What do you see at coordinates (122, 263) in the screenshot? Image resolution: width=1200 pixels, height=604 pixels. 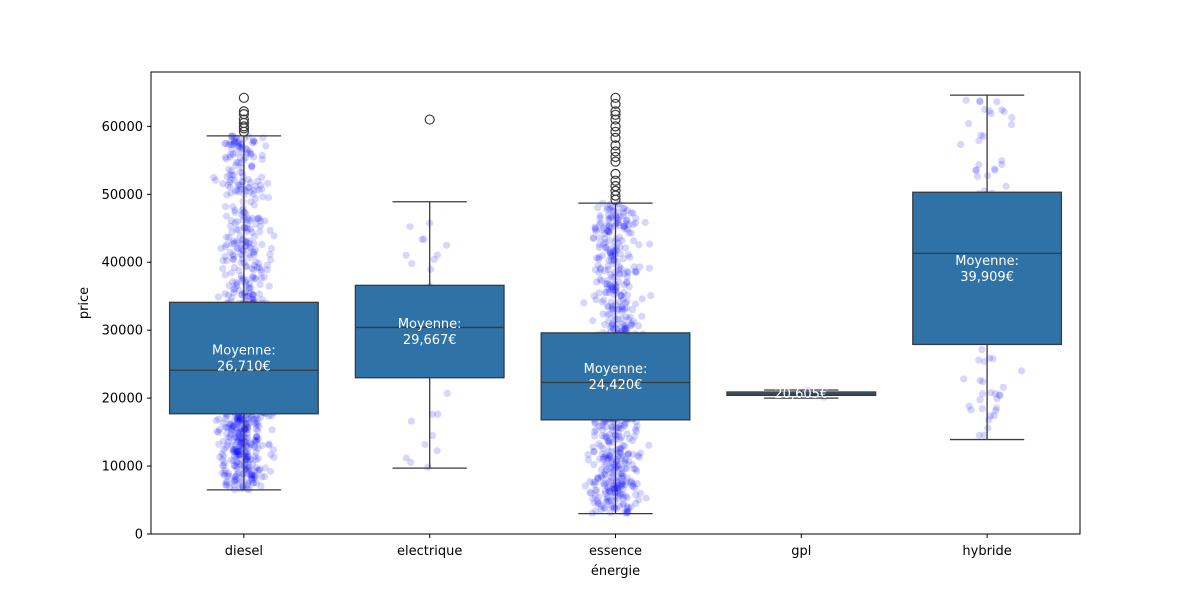 I see `y-tick-label: 40000` at bounding box center [122, 263].